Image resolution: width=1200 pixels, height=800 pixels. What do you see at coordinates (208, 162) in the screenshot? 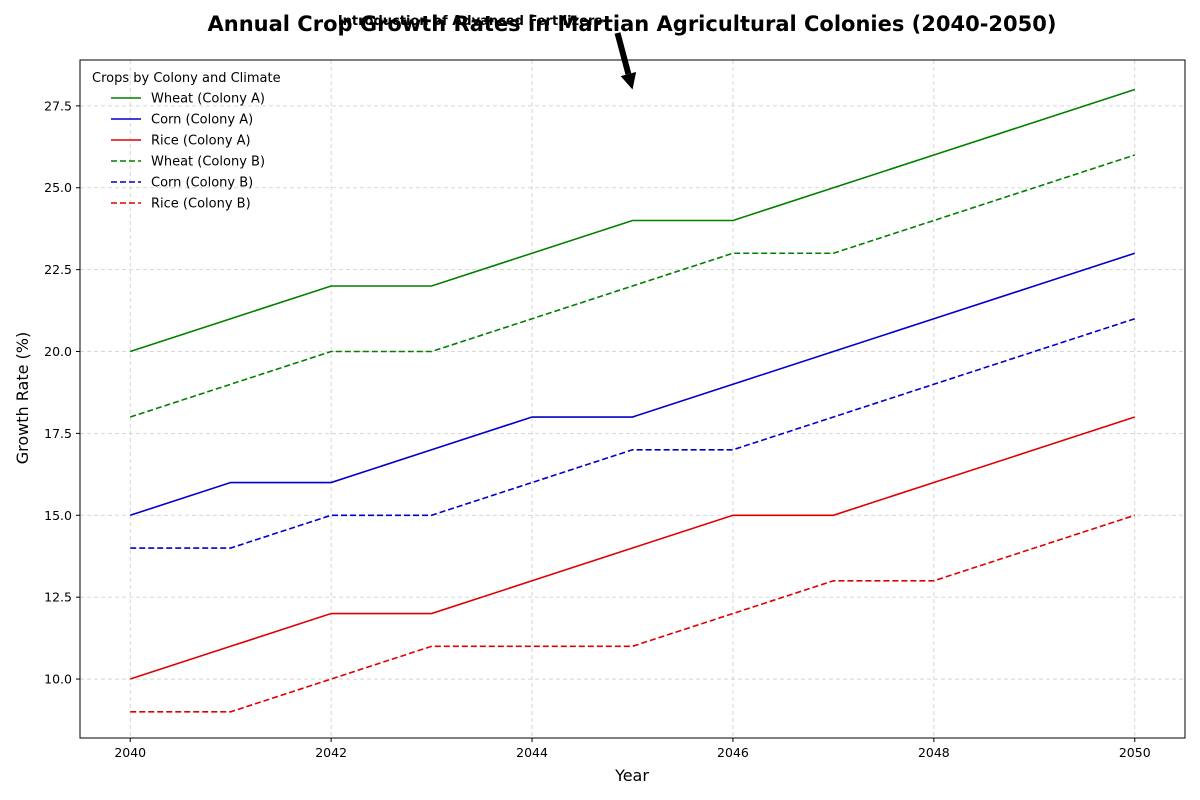
I see `legend-entry-label: Wheat (Colony B)` at bounding box center [208, 162].